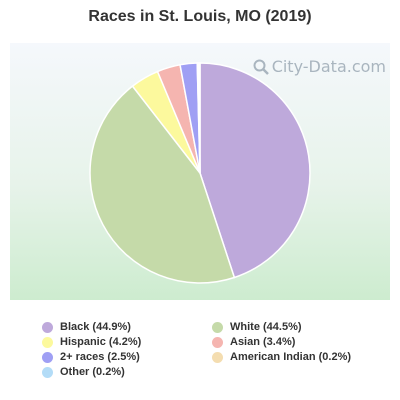  Describe the element at coordinates (328, 66) in the screenshot. I see `watermark-text: City-Data.com` at that location.